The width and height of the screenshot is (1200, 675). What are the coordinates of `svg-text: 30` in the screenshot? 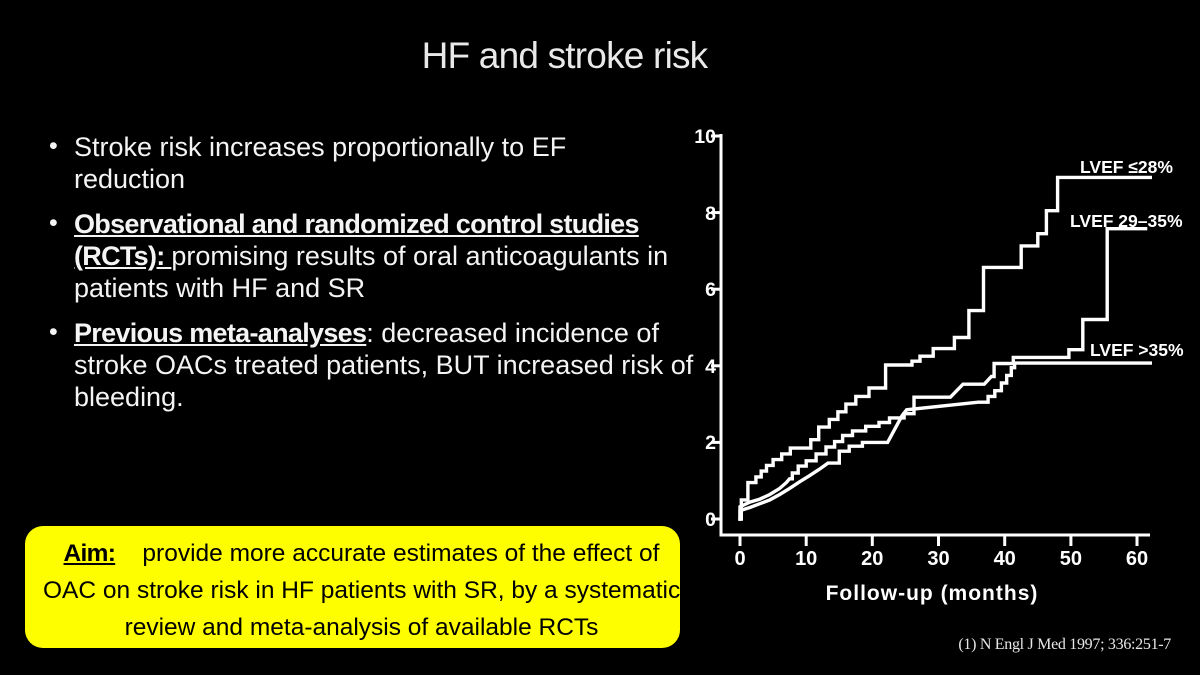 It's located at (938, 559).